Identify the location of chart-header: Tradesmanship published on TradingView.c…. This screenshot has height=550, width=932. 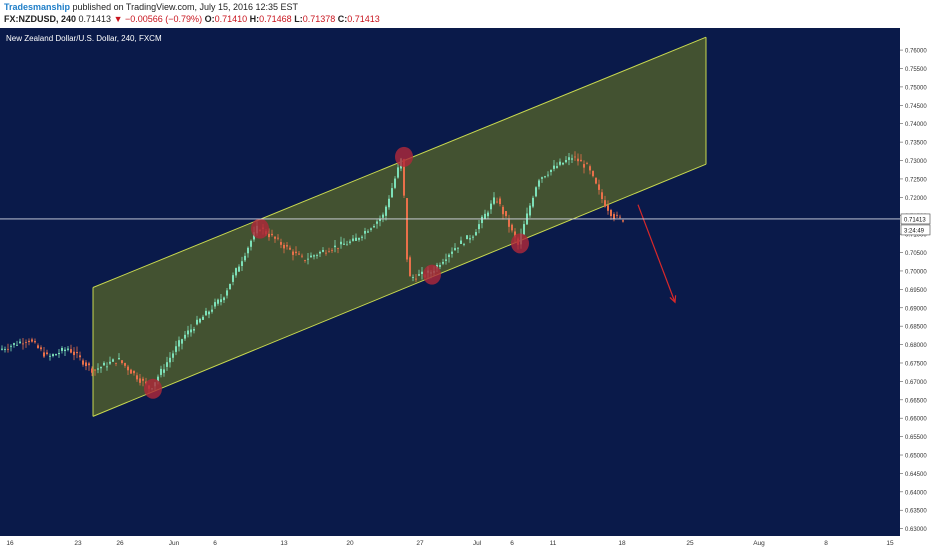
(466, 14).